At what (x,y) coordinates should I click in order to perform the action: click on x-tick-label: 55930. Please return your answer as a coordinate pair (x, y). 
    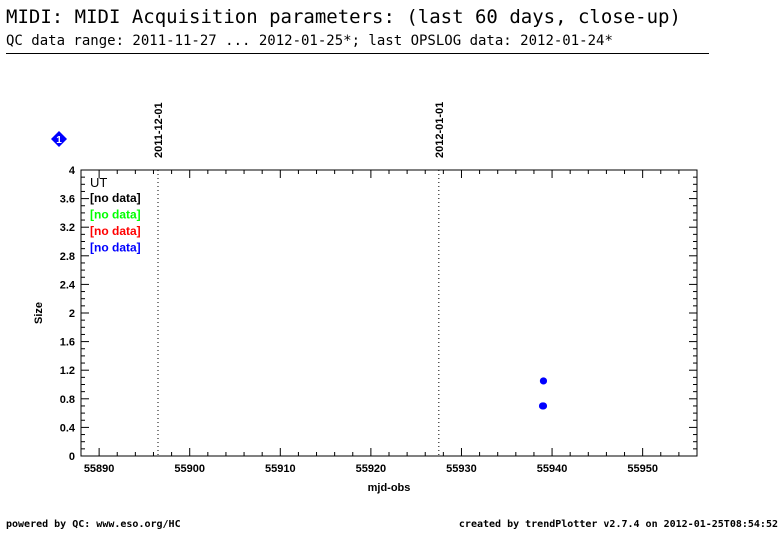
    Looking at the image, I should click on (461, 469).